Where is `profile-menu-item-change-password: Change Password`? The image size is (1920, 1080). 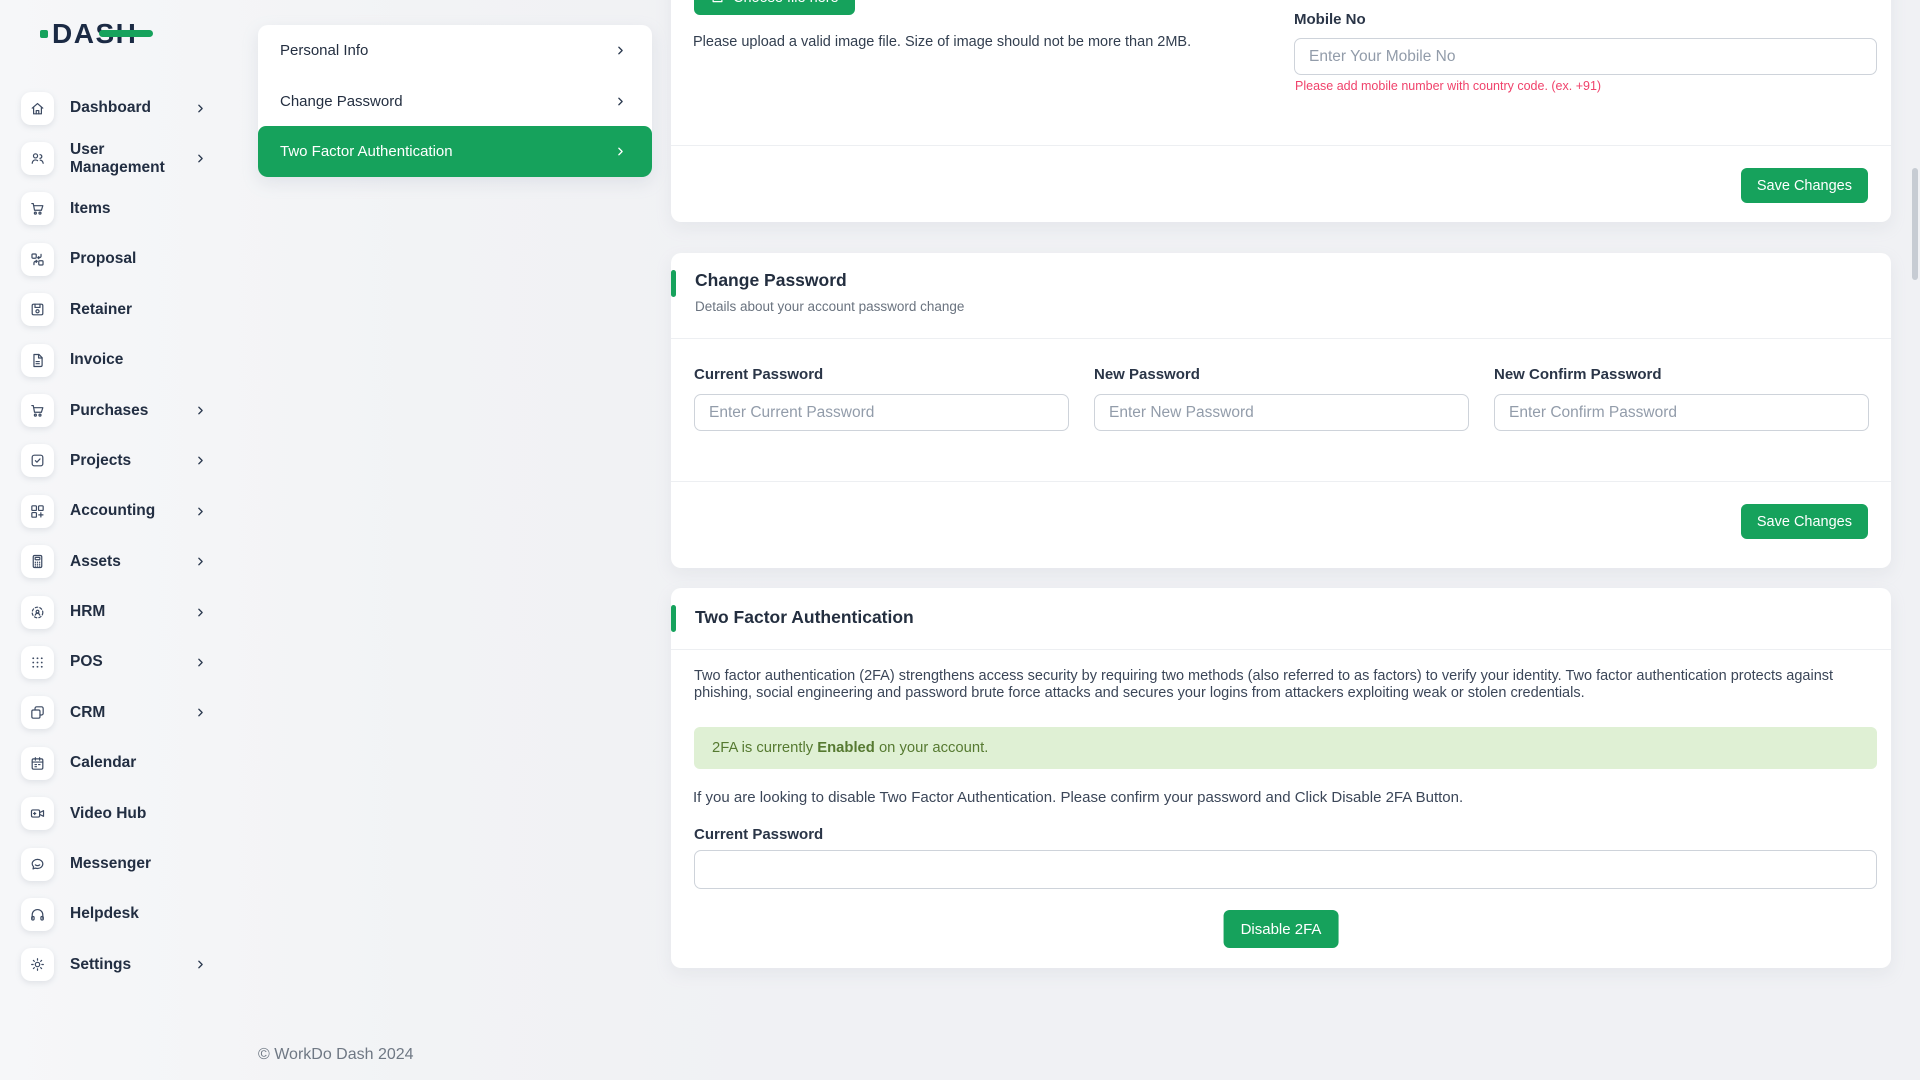 profile-menu-item-change-password: Change Password is located at coordinates (455, 101).